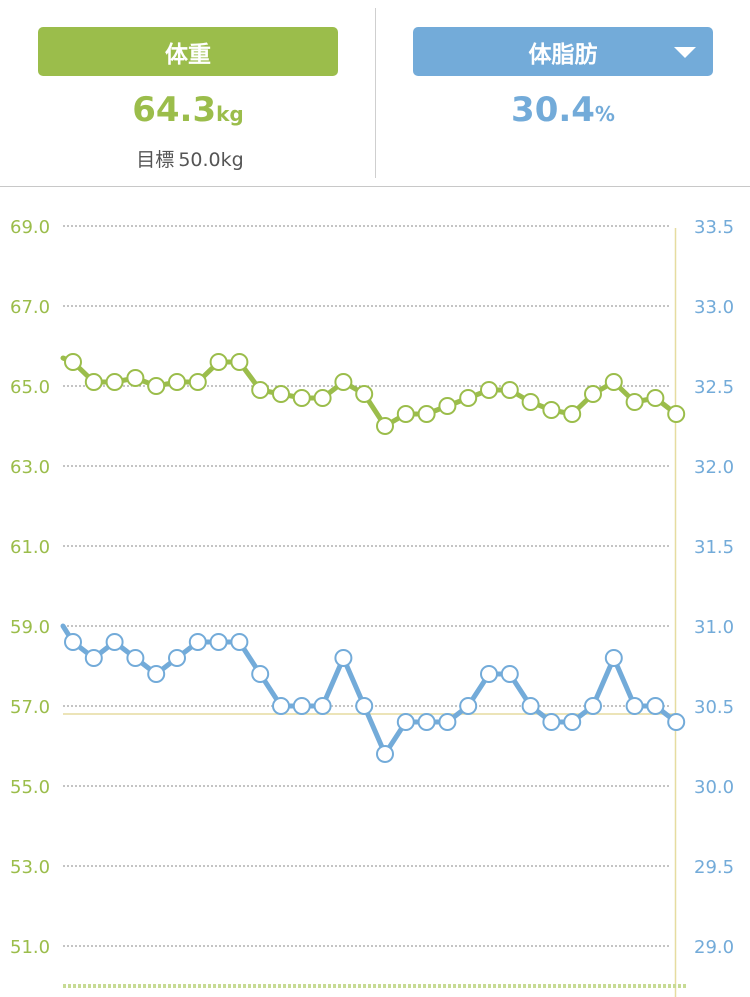 The height and width of the screenshot is (997, 750). Describe the element at coordinates (155, 160) in the screenshot. I see `goal-label: 目標` at that location.